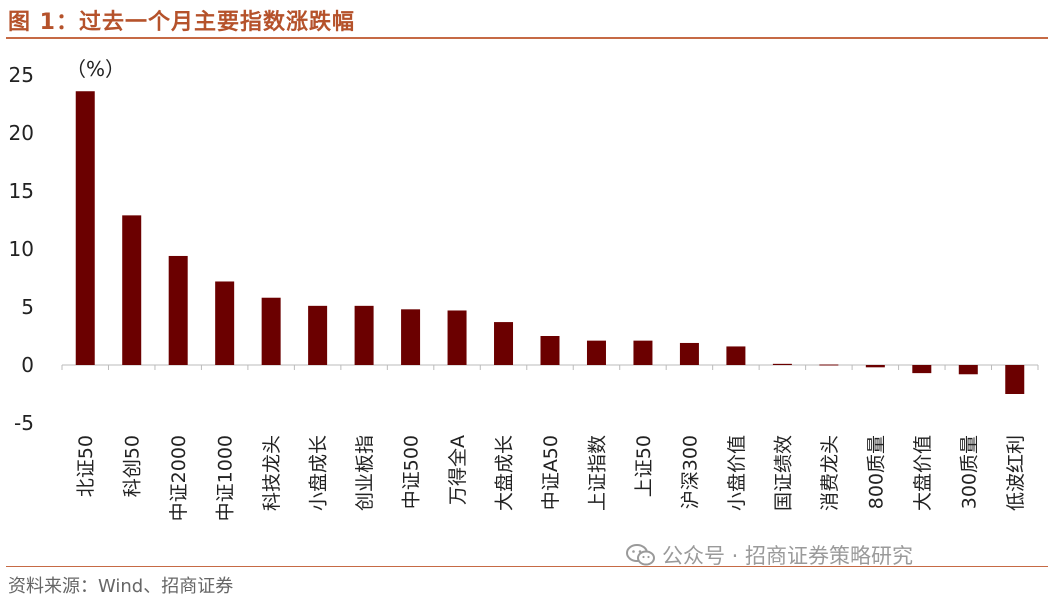 Image resolution: width=1053 pixels, height=601 pixels. I want to click on y-tick-label: -5, so click(24, 423).